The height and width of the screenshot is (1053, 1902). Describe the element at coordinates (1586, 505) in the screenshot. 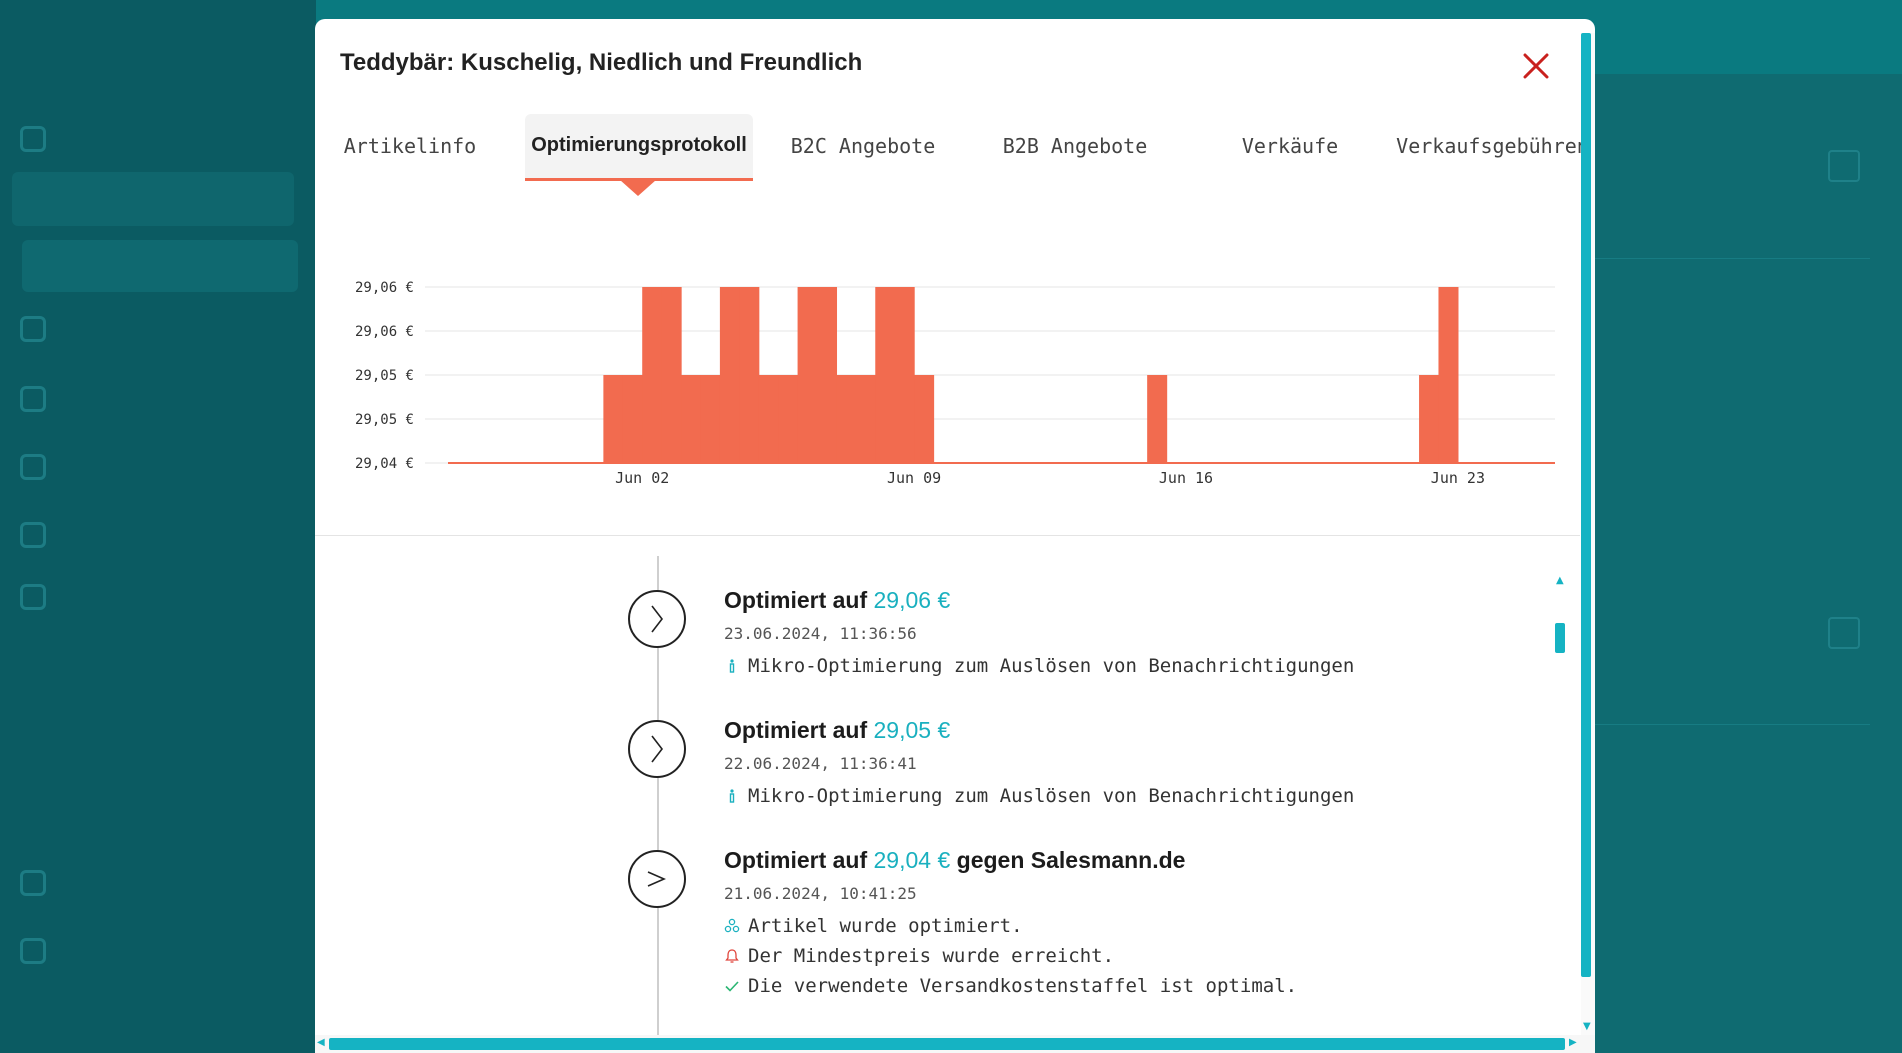

I see `modal-scrollbar-thumb` at that location.